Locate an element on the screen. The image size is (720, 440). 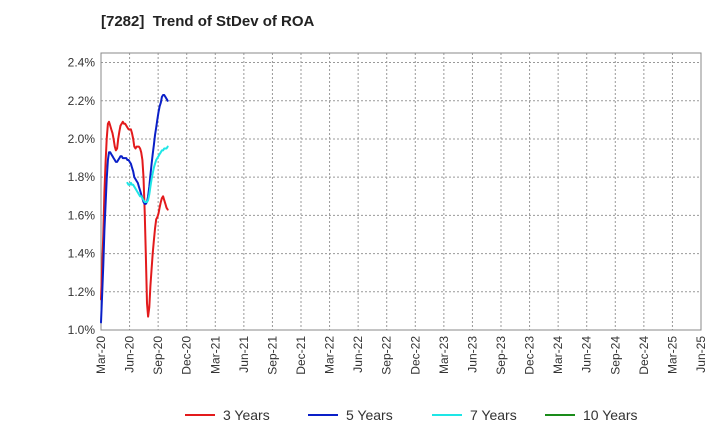
x-tick-label: Mar-22 is located at coordinates (330, 355).